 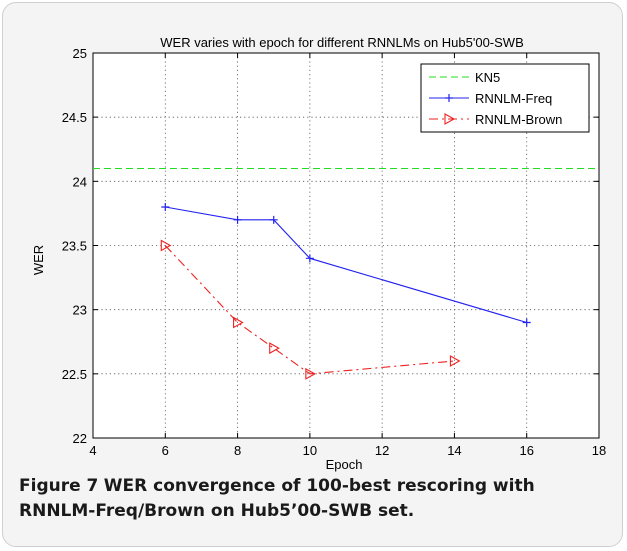 What do you see at coordinates (80, 53) in the screenshot?
I see `y-tick-label: 25` at bounding box center [80, 53].